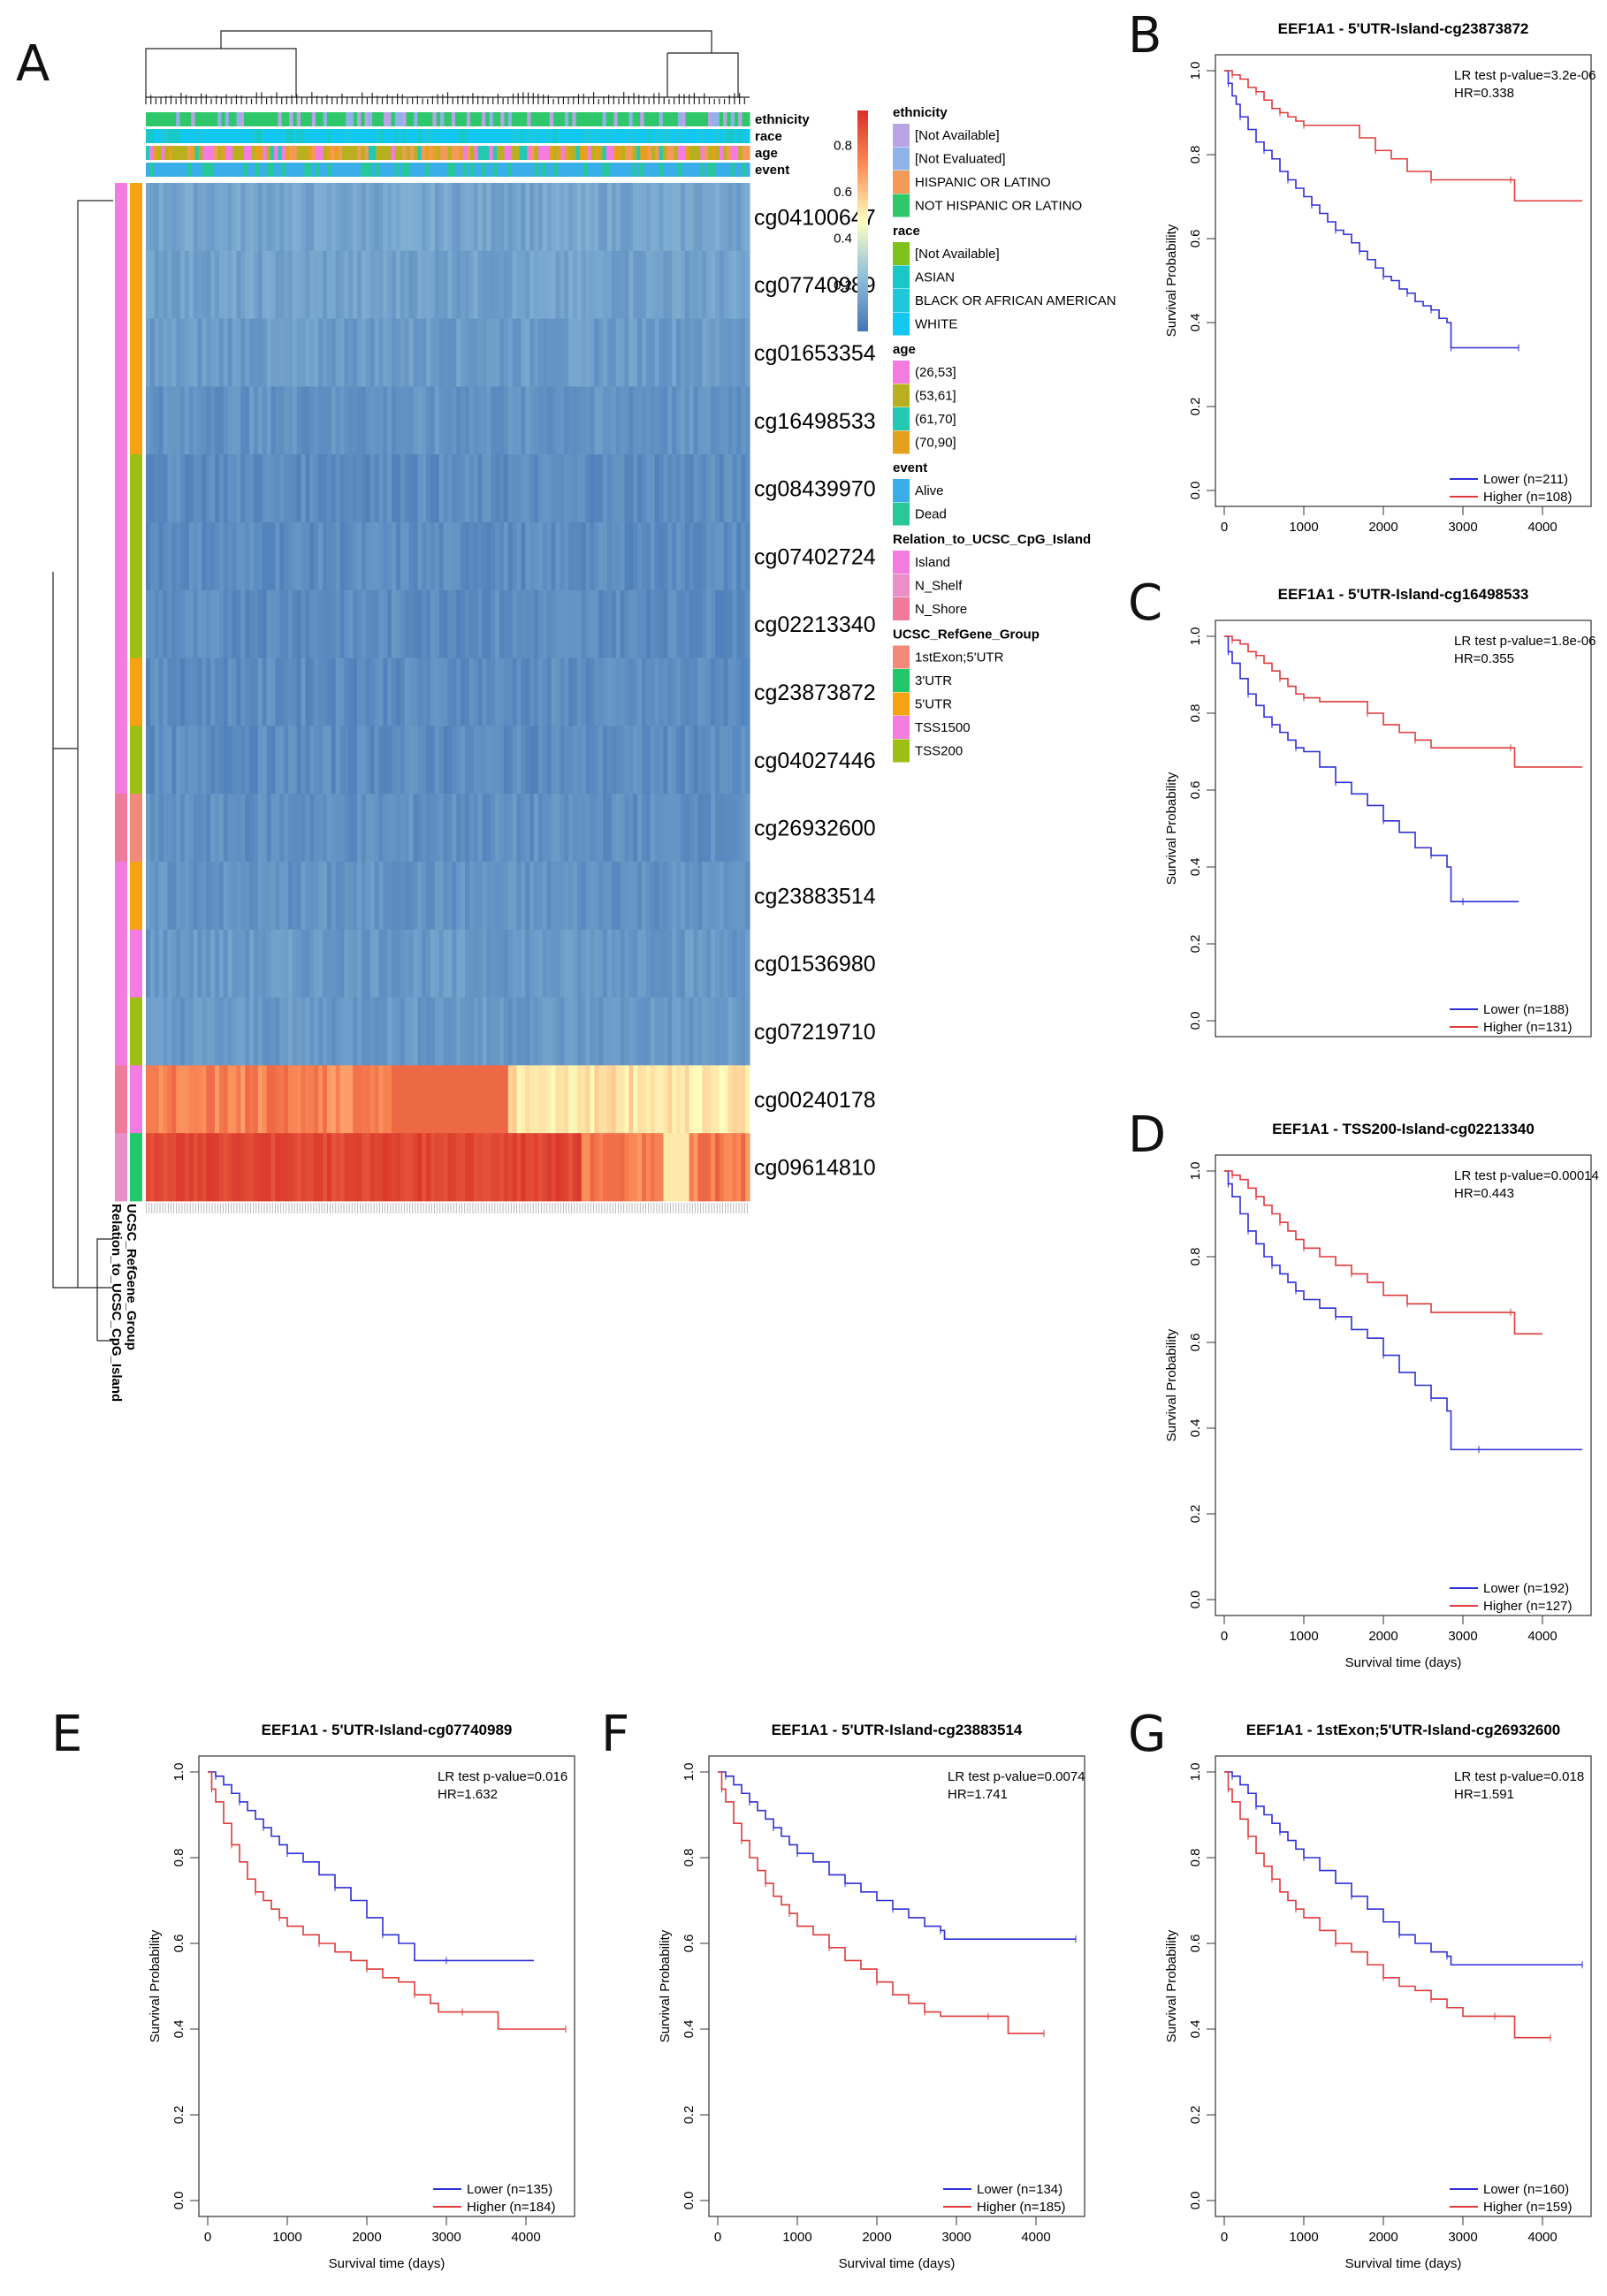  I want to click on legend-label: 5'UTR, so click(933, 705).